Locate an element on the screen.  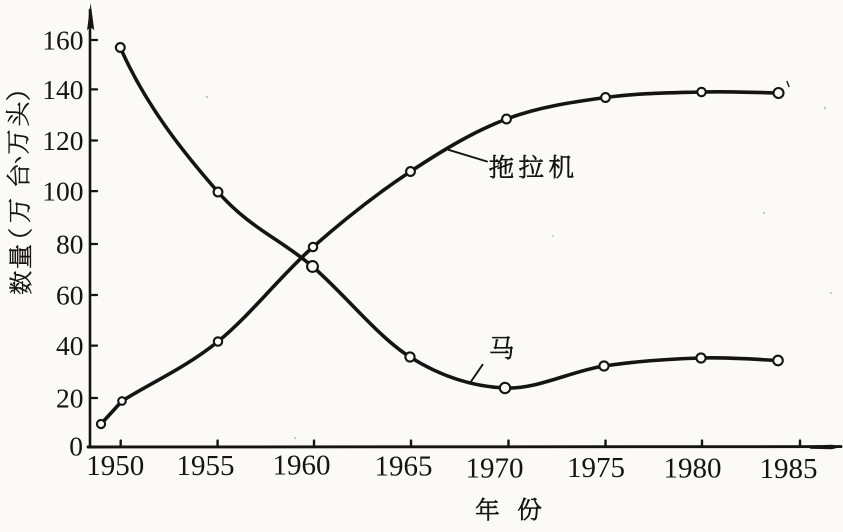
svg-text: 1960 is located at coordinates (302, 465).